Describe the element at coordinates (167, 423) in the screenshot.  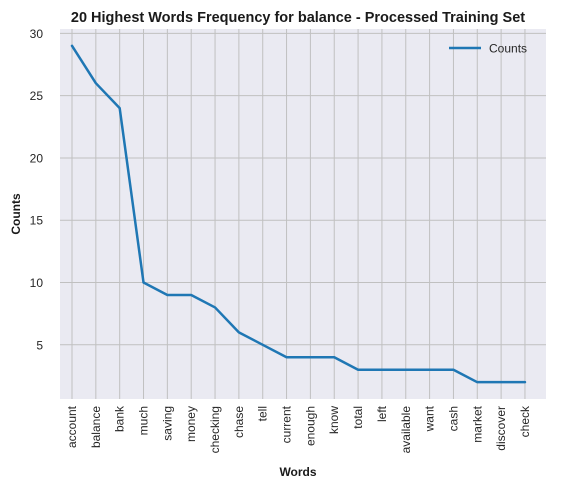
I see `x-tick-label: saving` at that location.